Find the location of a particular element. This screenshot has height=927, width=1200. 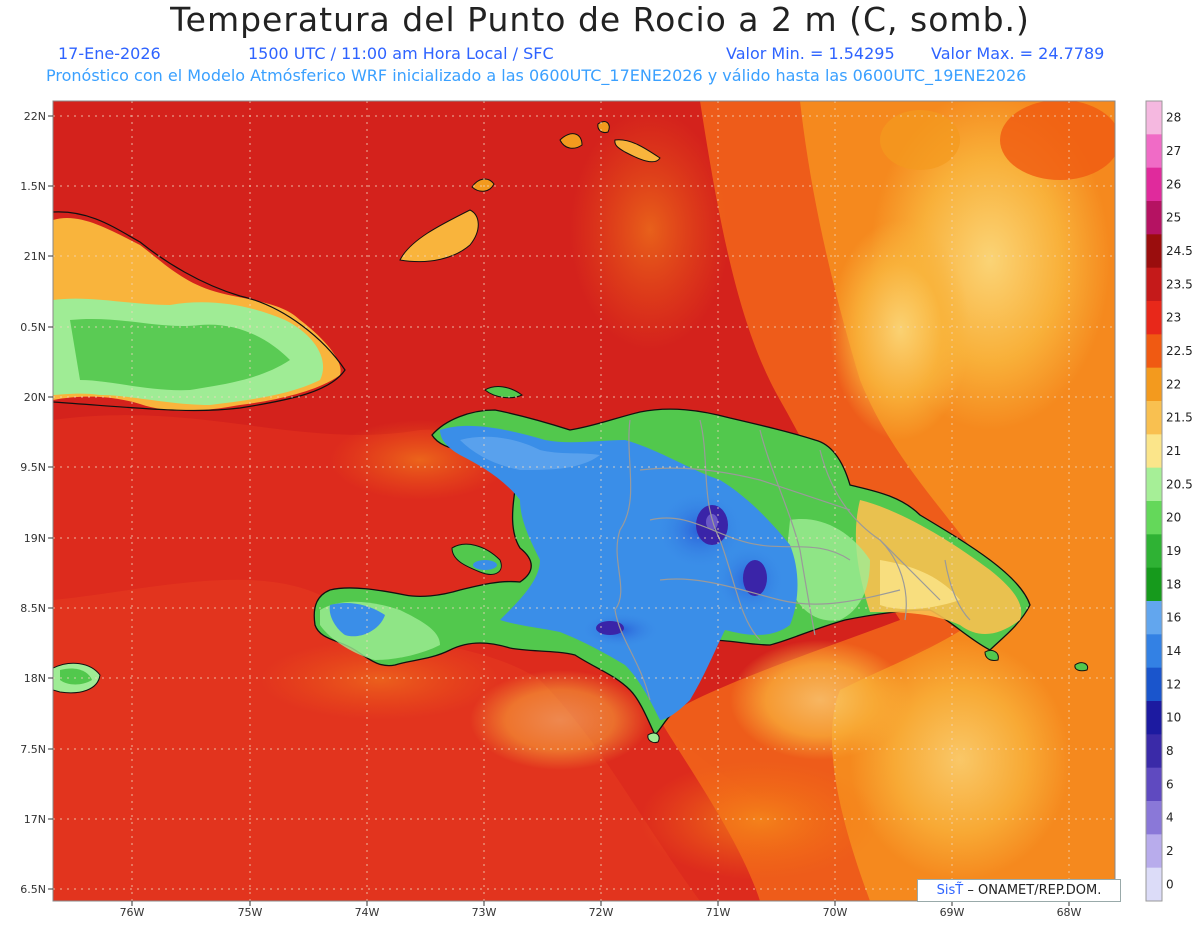

colorbar-label: 16 is located at coordinates (1173, 618).